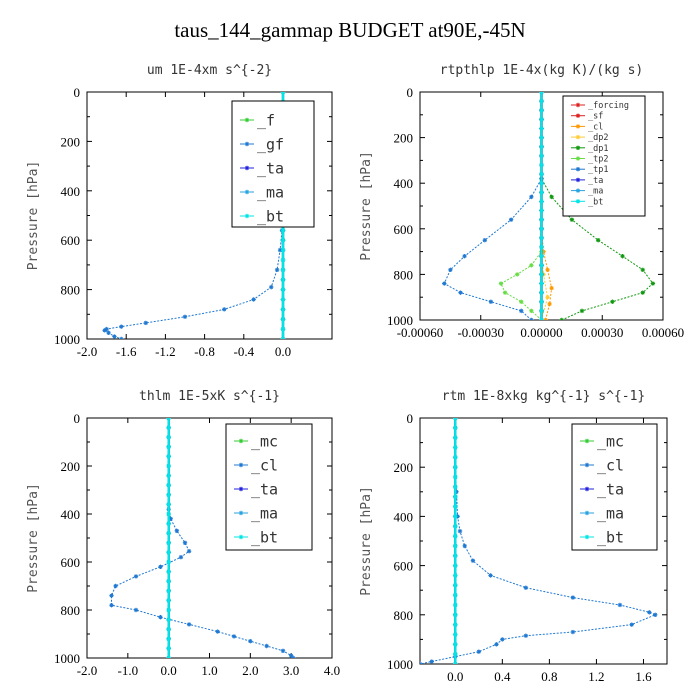 This screenshot has height=700, width=700. I want to click on y-tick-label: 800, so click(71, 290).